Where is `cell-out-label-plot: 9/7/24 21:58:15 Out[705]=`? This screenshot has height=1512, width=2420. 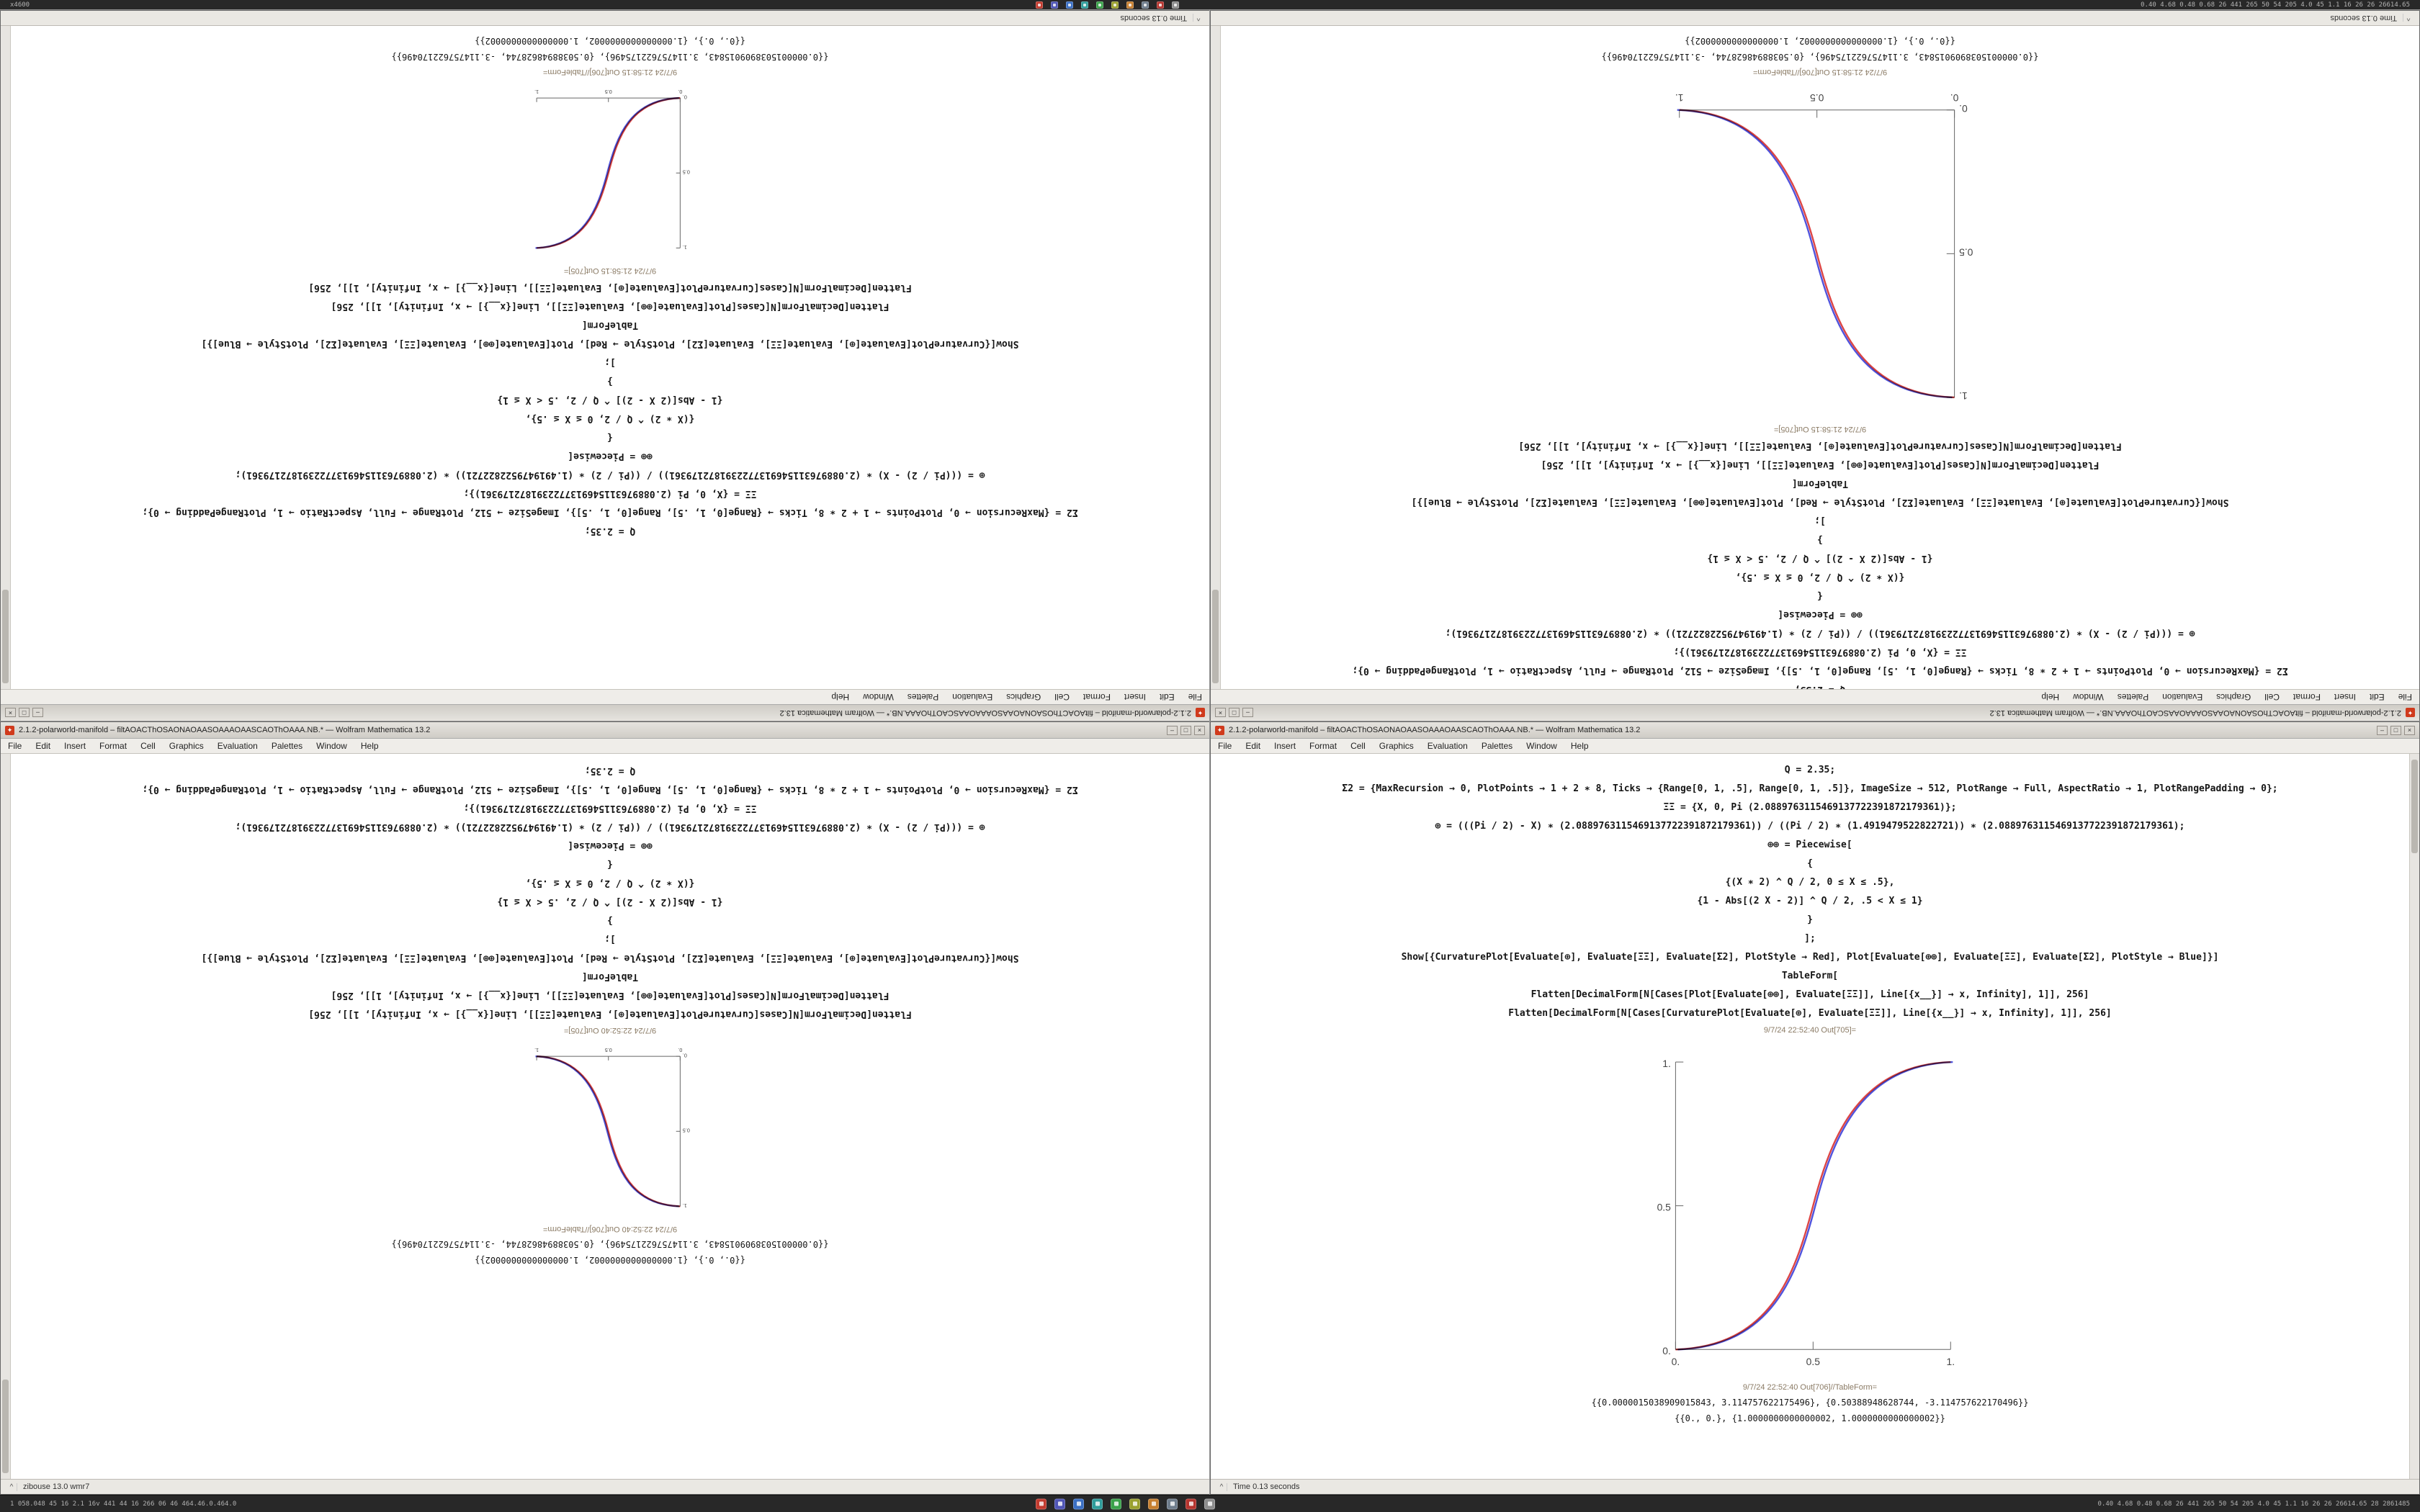 cell-out-label-plot: 9/7/24 21:58:15 Out[705]= is located at coordinates (610, 270).